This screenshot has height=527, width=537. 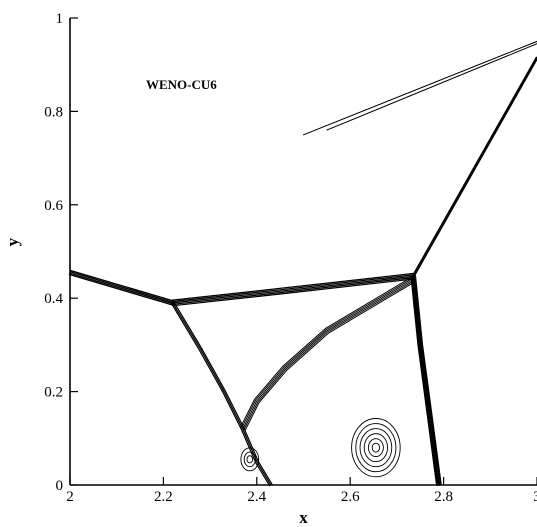 What do you see at coordinates (70, 497) in the screenshot?
I see `x-tick-label: 2` at bounding box center [70, 497].